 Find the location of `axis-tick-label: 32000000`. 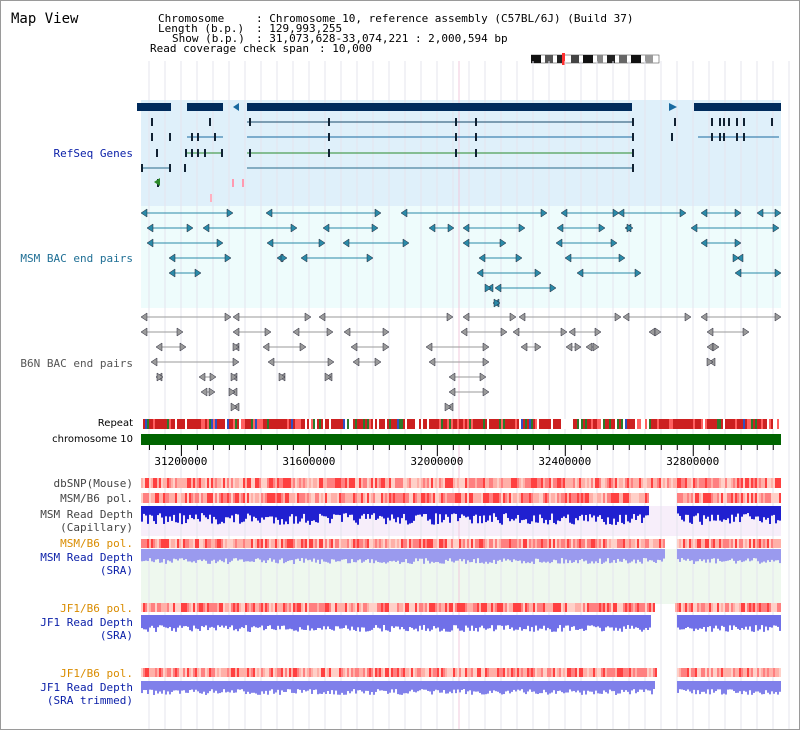

axis-tick-label: 32000000 is located at coordinates (436, 461).